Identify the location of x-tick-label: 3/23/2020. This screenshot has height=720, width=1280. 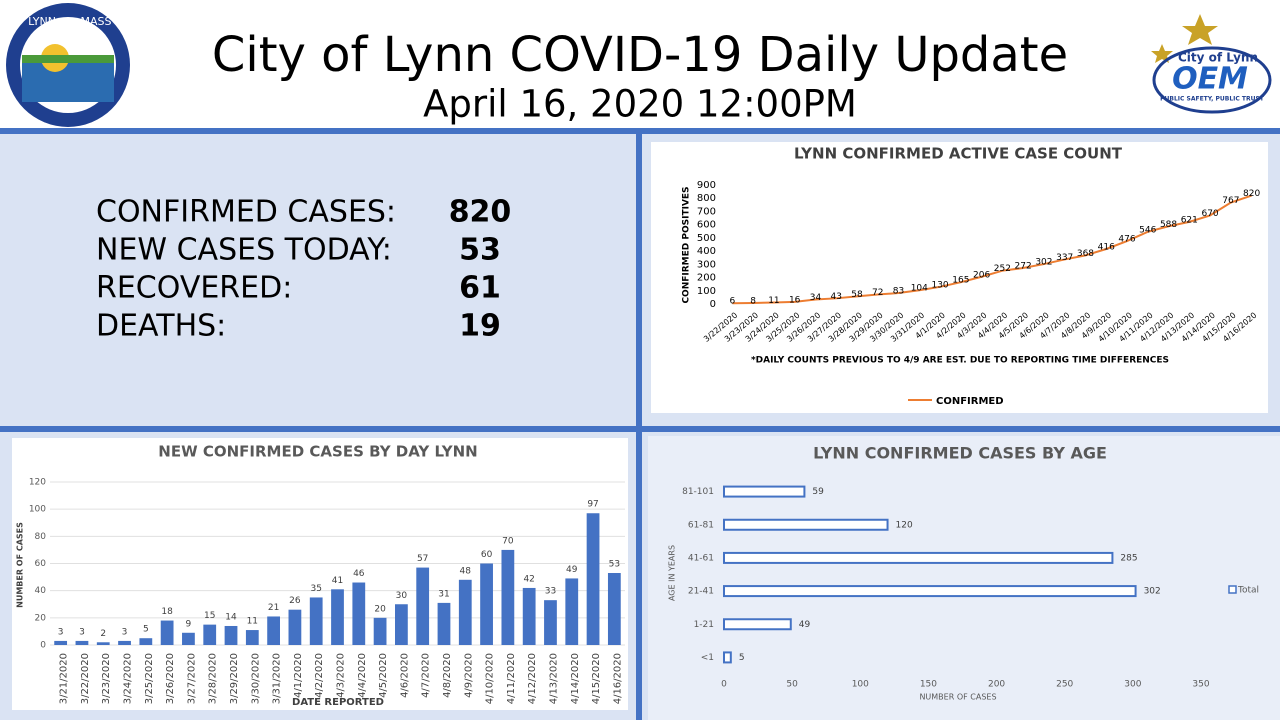
(106, 678).